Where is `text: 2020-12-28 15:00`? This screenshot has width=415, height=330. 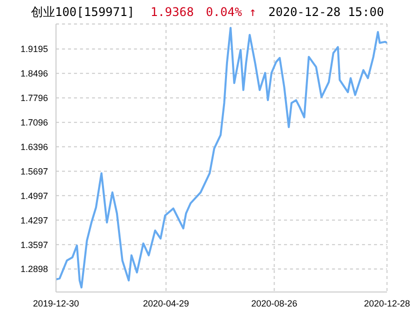 text: 2020-12-28 15:00 is located at coordinates (326, 12).